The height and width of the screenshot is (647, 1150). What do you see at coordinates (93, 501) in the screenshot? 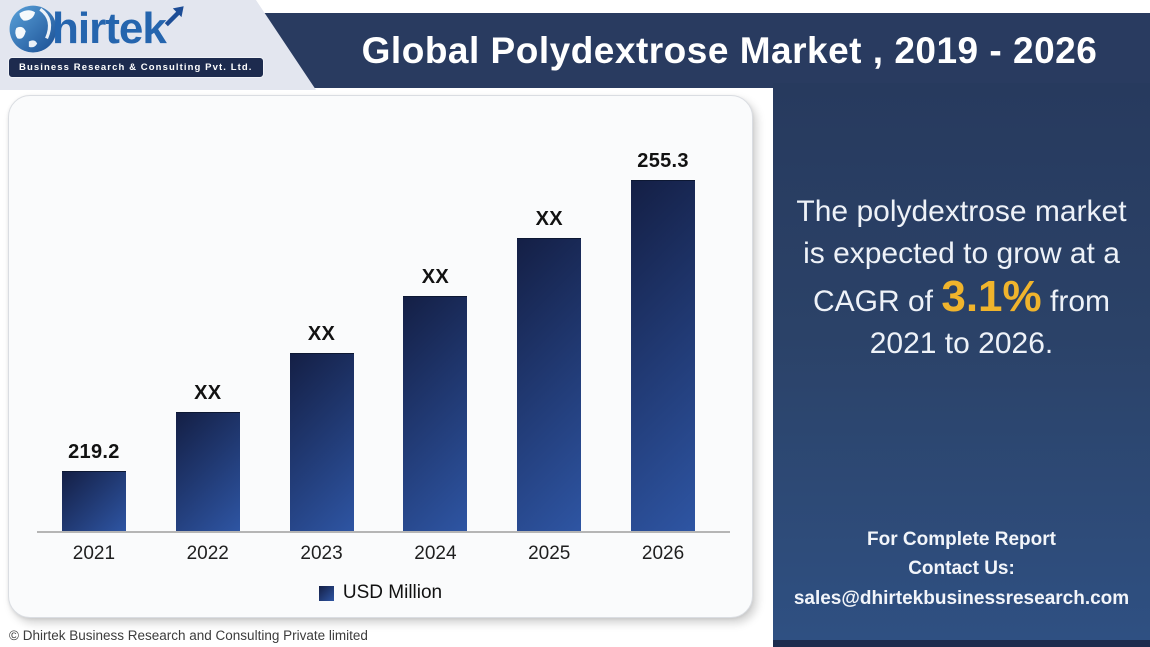
I see `bar-2021` at bounding box center [93, 501].